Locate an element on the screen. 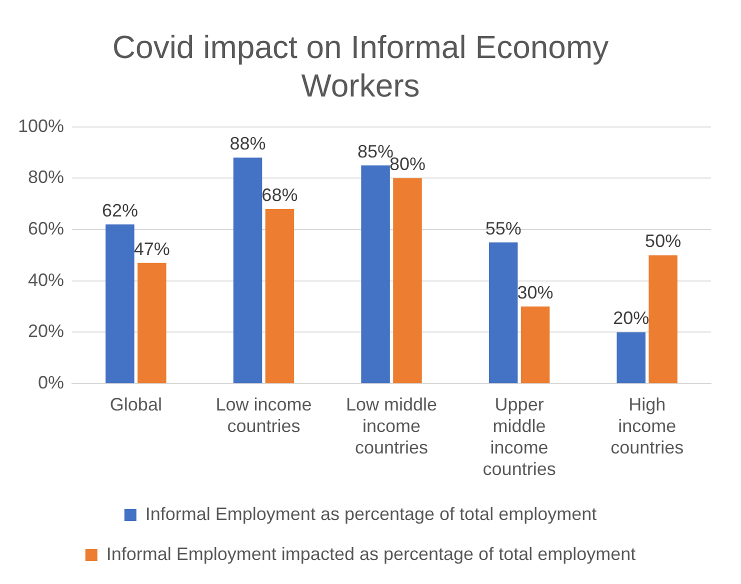 The image size is (741, 584). data-label: 30% is located at coordinates (535, 292).